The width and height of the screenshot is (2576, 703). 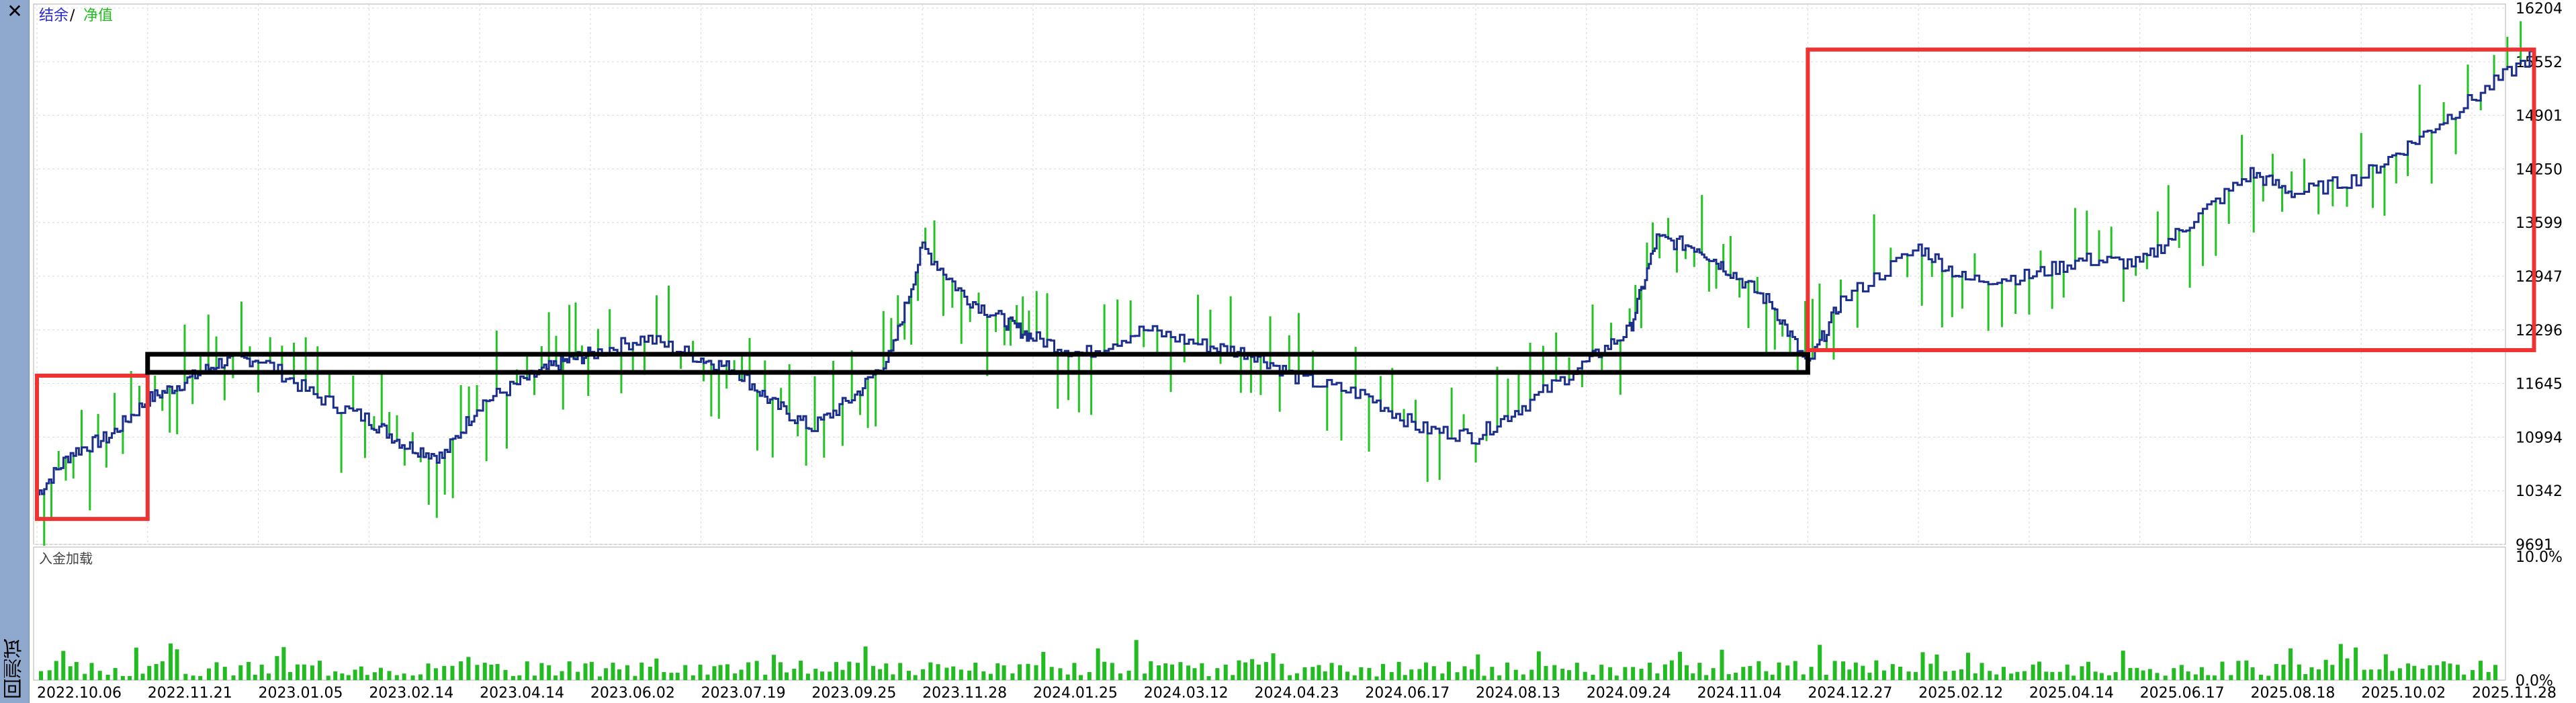 What do you see at coordinates (2540, 169) in the screenshot?
I see `y-tick-label: 14250` at bounding box center [2540, 169].